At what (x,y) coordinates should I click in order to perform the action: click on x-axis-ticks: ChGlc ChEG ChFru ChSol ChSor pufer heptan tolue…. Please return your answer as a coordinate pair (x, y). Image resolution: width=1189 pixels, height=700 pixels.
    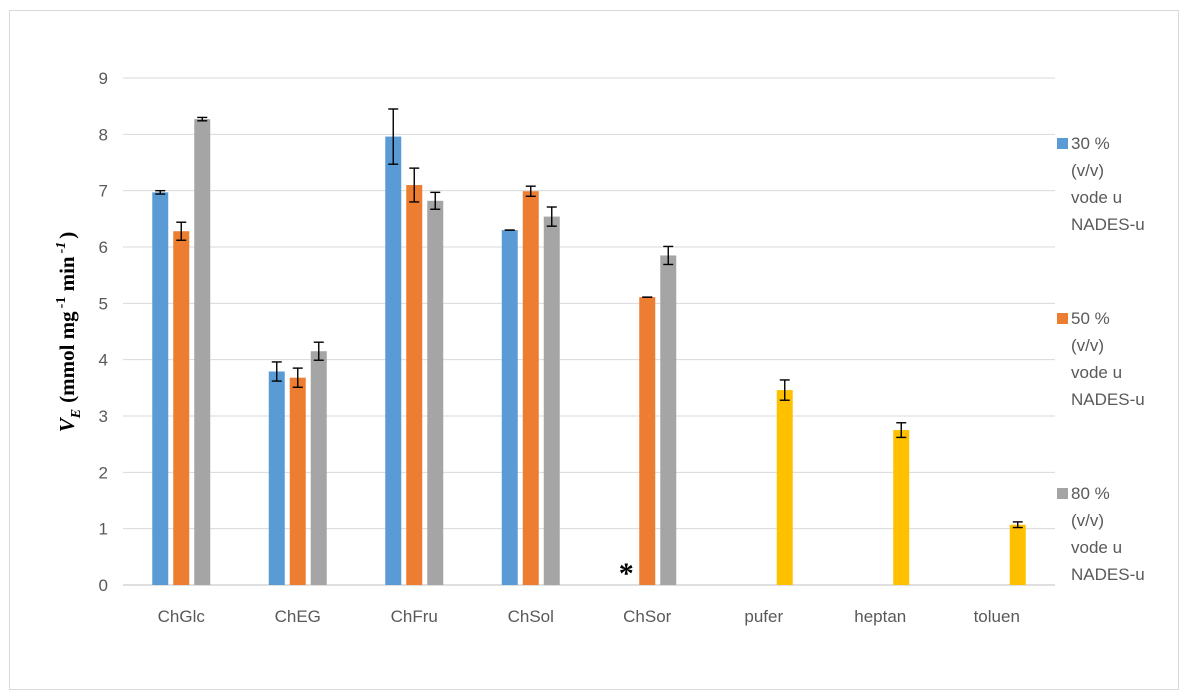
    Looking at the image, I should click on (589, 616).